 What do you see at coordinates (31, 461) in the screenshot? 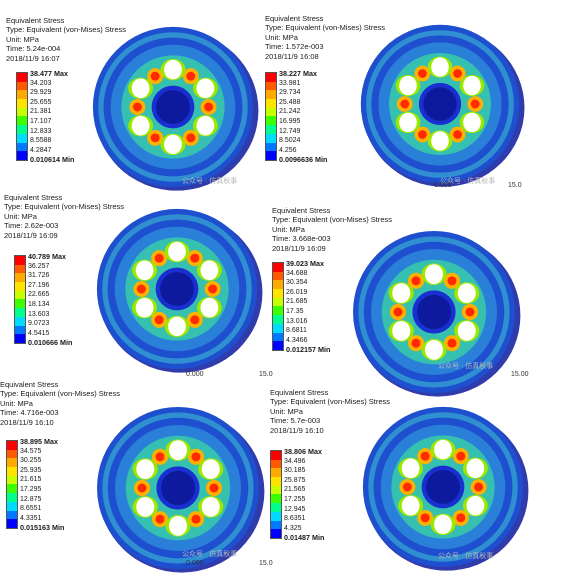
I see `legend-value: 30.255` at bounding box center [31, 461].